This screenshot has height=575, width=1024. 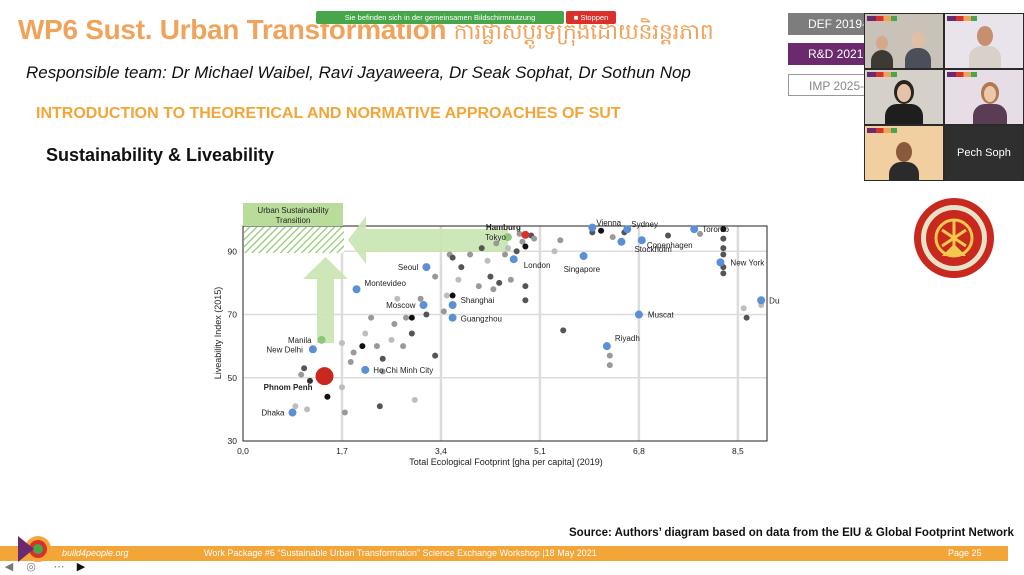 What do you see at coordinates (715, 229) in the screenshot?
I see `city-label: Toronto` at bounding box center [715, 229].